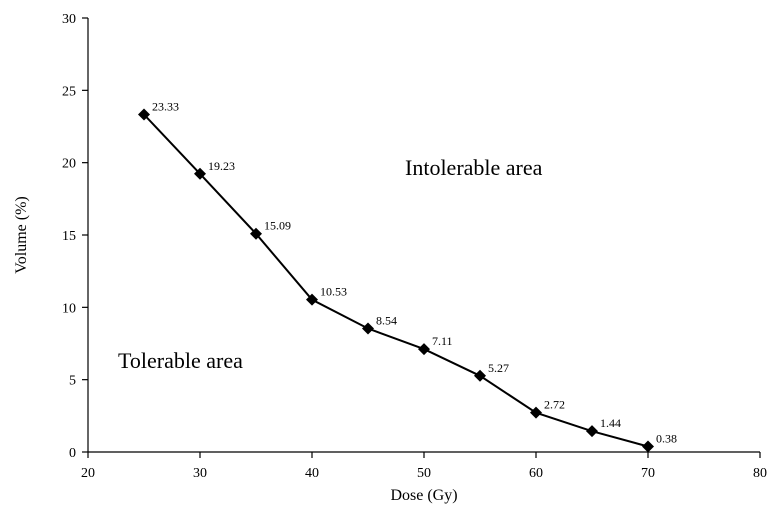 The width and height of the screenshot is (768, 511). I want to click on data-label: 0.38, so click(666, 439).